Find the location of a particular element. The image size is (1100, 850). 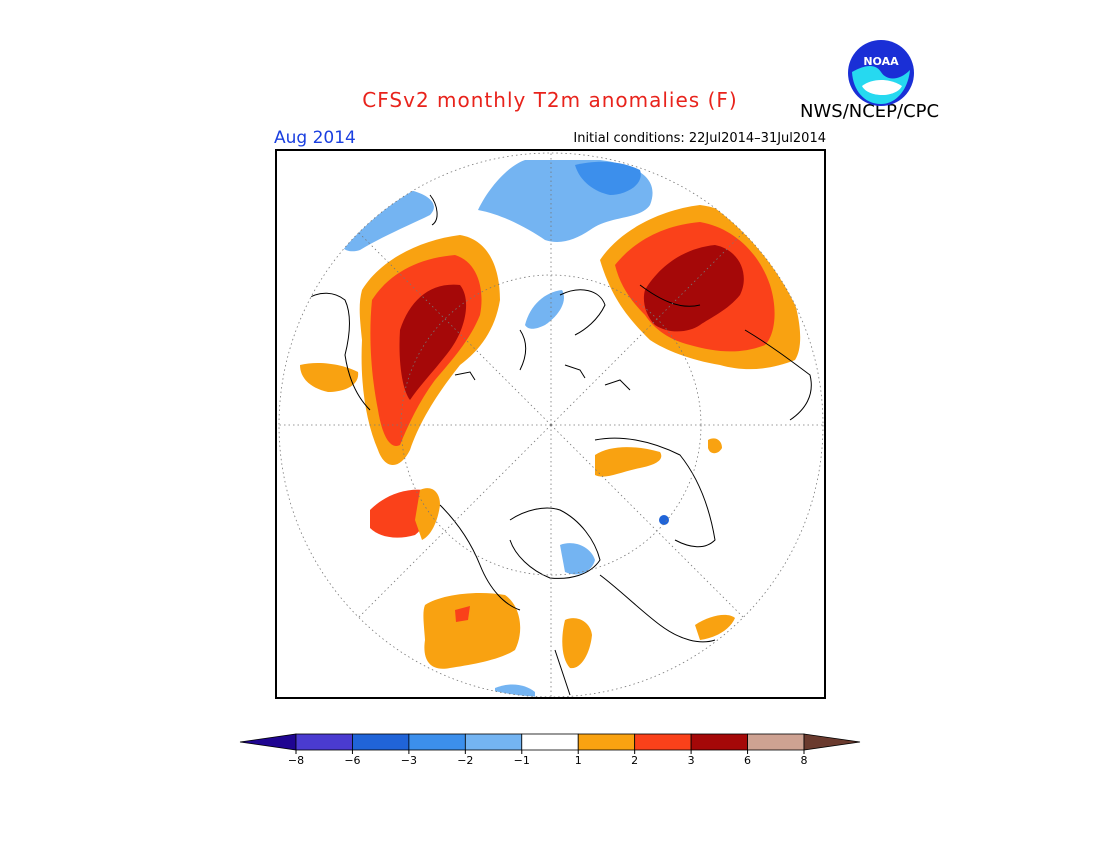

colorbar-label: 8 is located at coordinates (804, 760).